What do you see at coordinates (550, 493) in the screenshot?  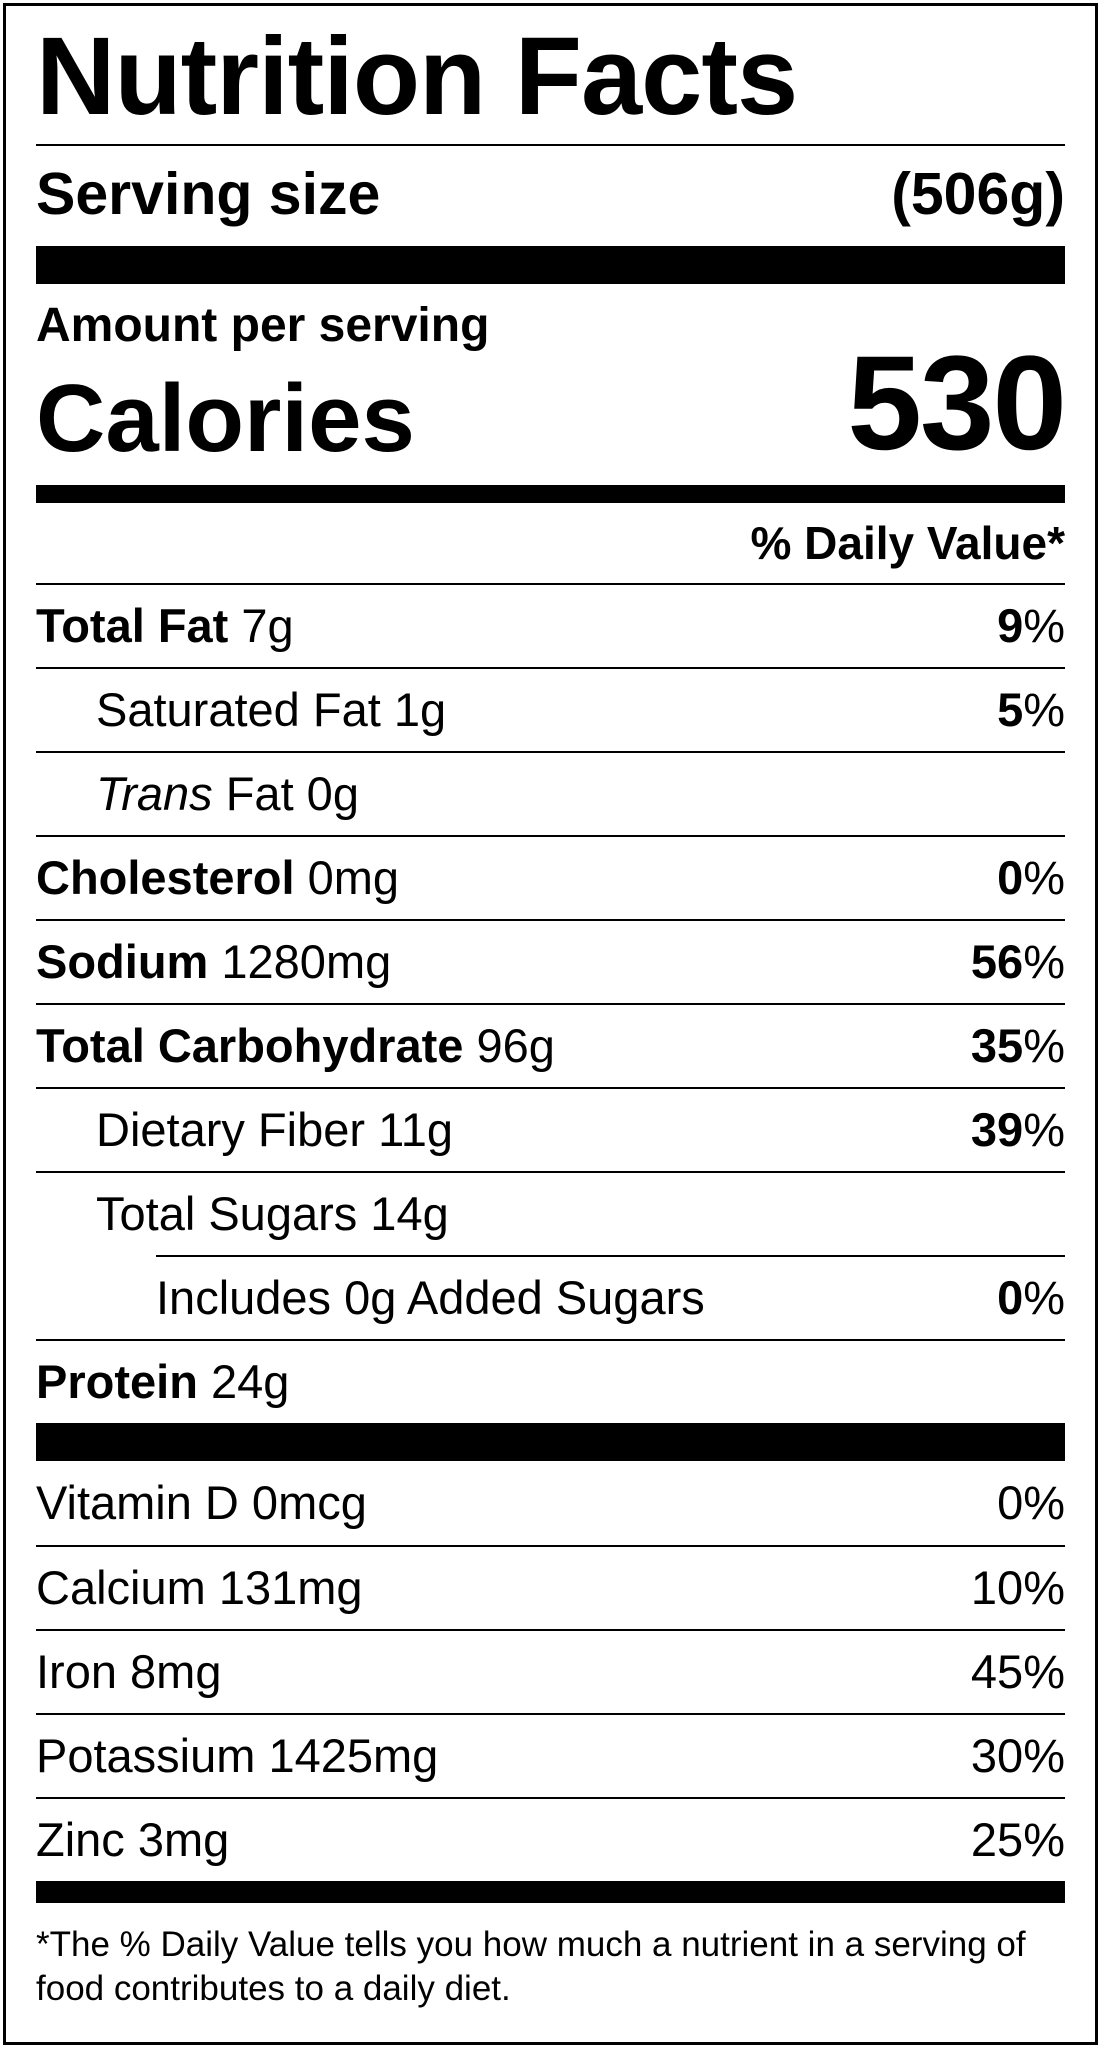 I see `medium-divider` at bounding box center [550, 493].